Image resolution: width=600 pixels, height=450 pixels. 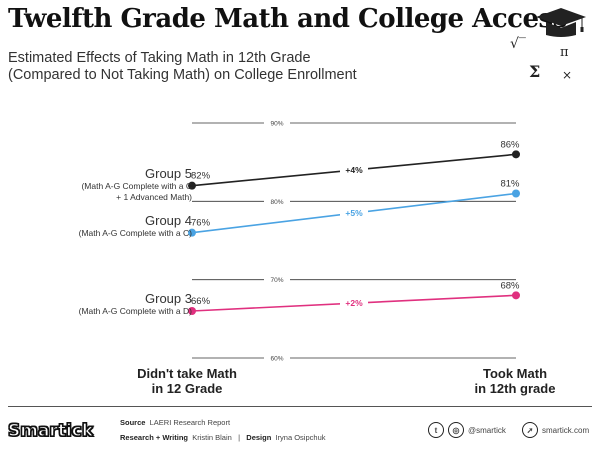 I want to click on x-category-before: Didn't take Math in 12 Grade, so click(x=187, y=381).